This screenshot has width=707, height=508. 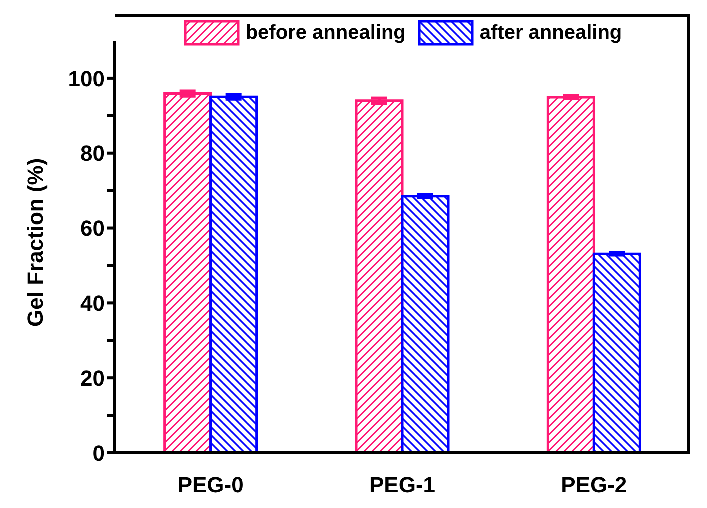 What do you see at coordinates (92, 303) in the screenshot?
I see `y-tick-label: 40` at bounding box center [92, 303].